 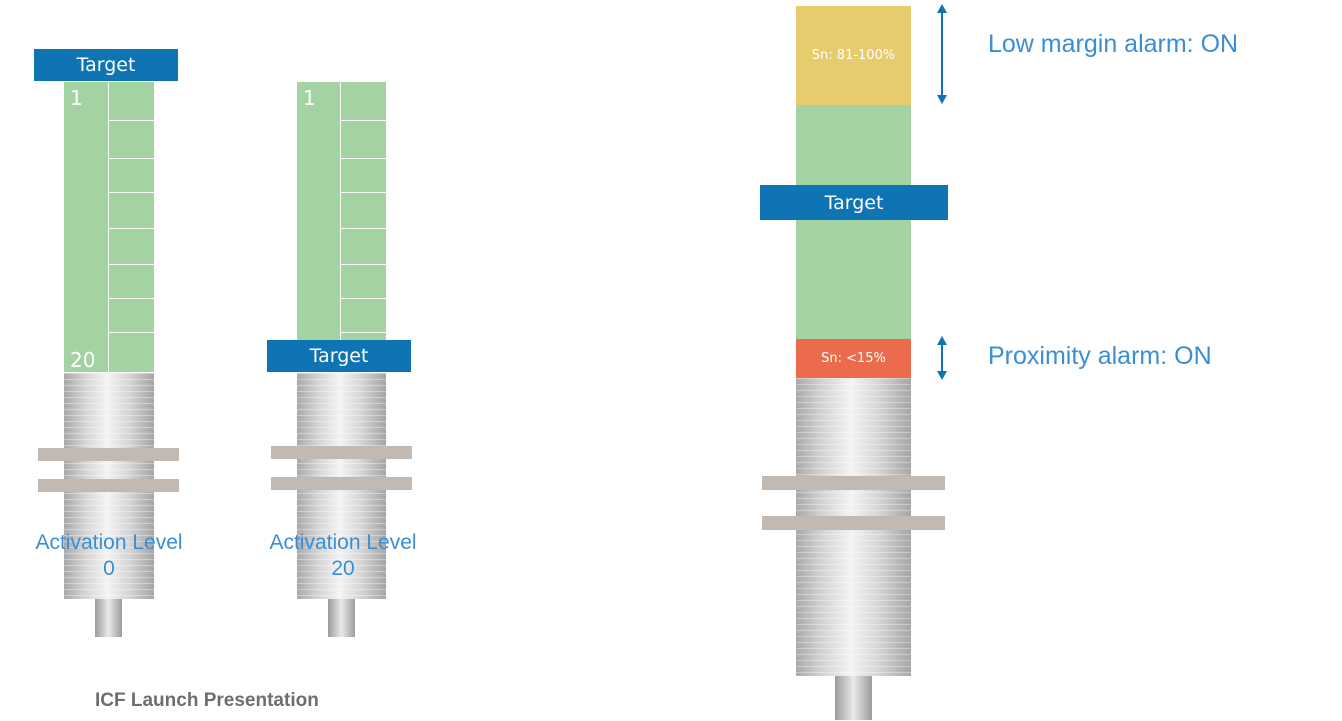 I want to click on sensor-3-upper-zone-label: Sn: 81-100%, so click(x=853, y=55).